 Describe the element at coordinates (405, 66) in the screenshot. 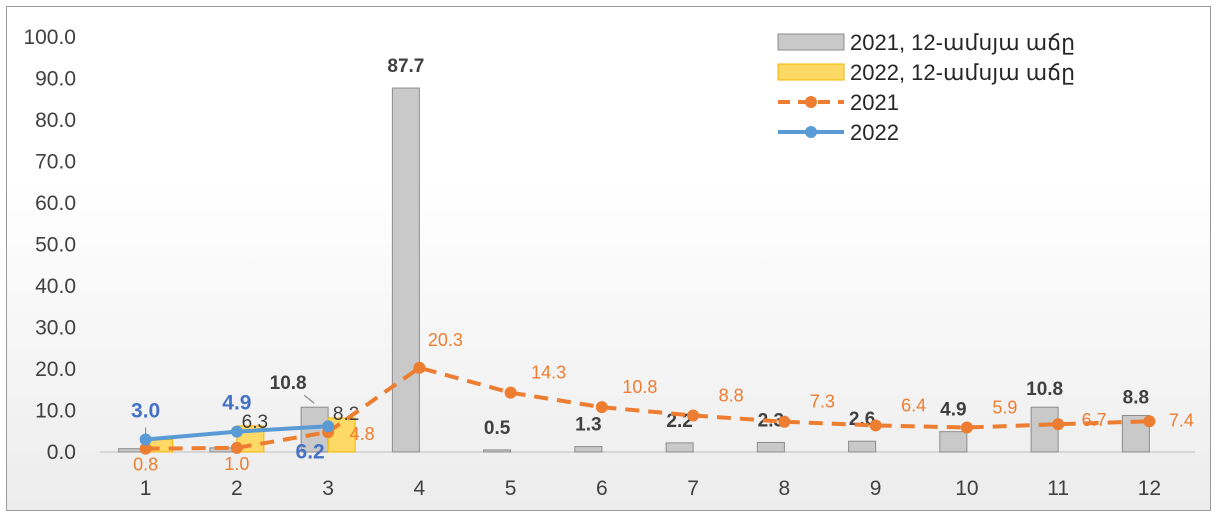

I see `bar-2021-value-label: 87.7` at that location.